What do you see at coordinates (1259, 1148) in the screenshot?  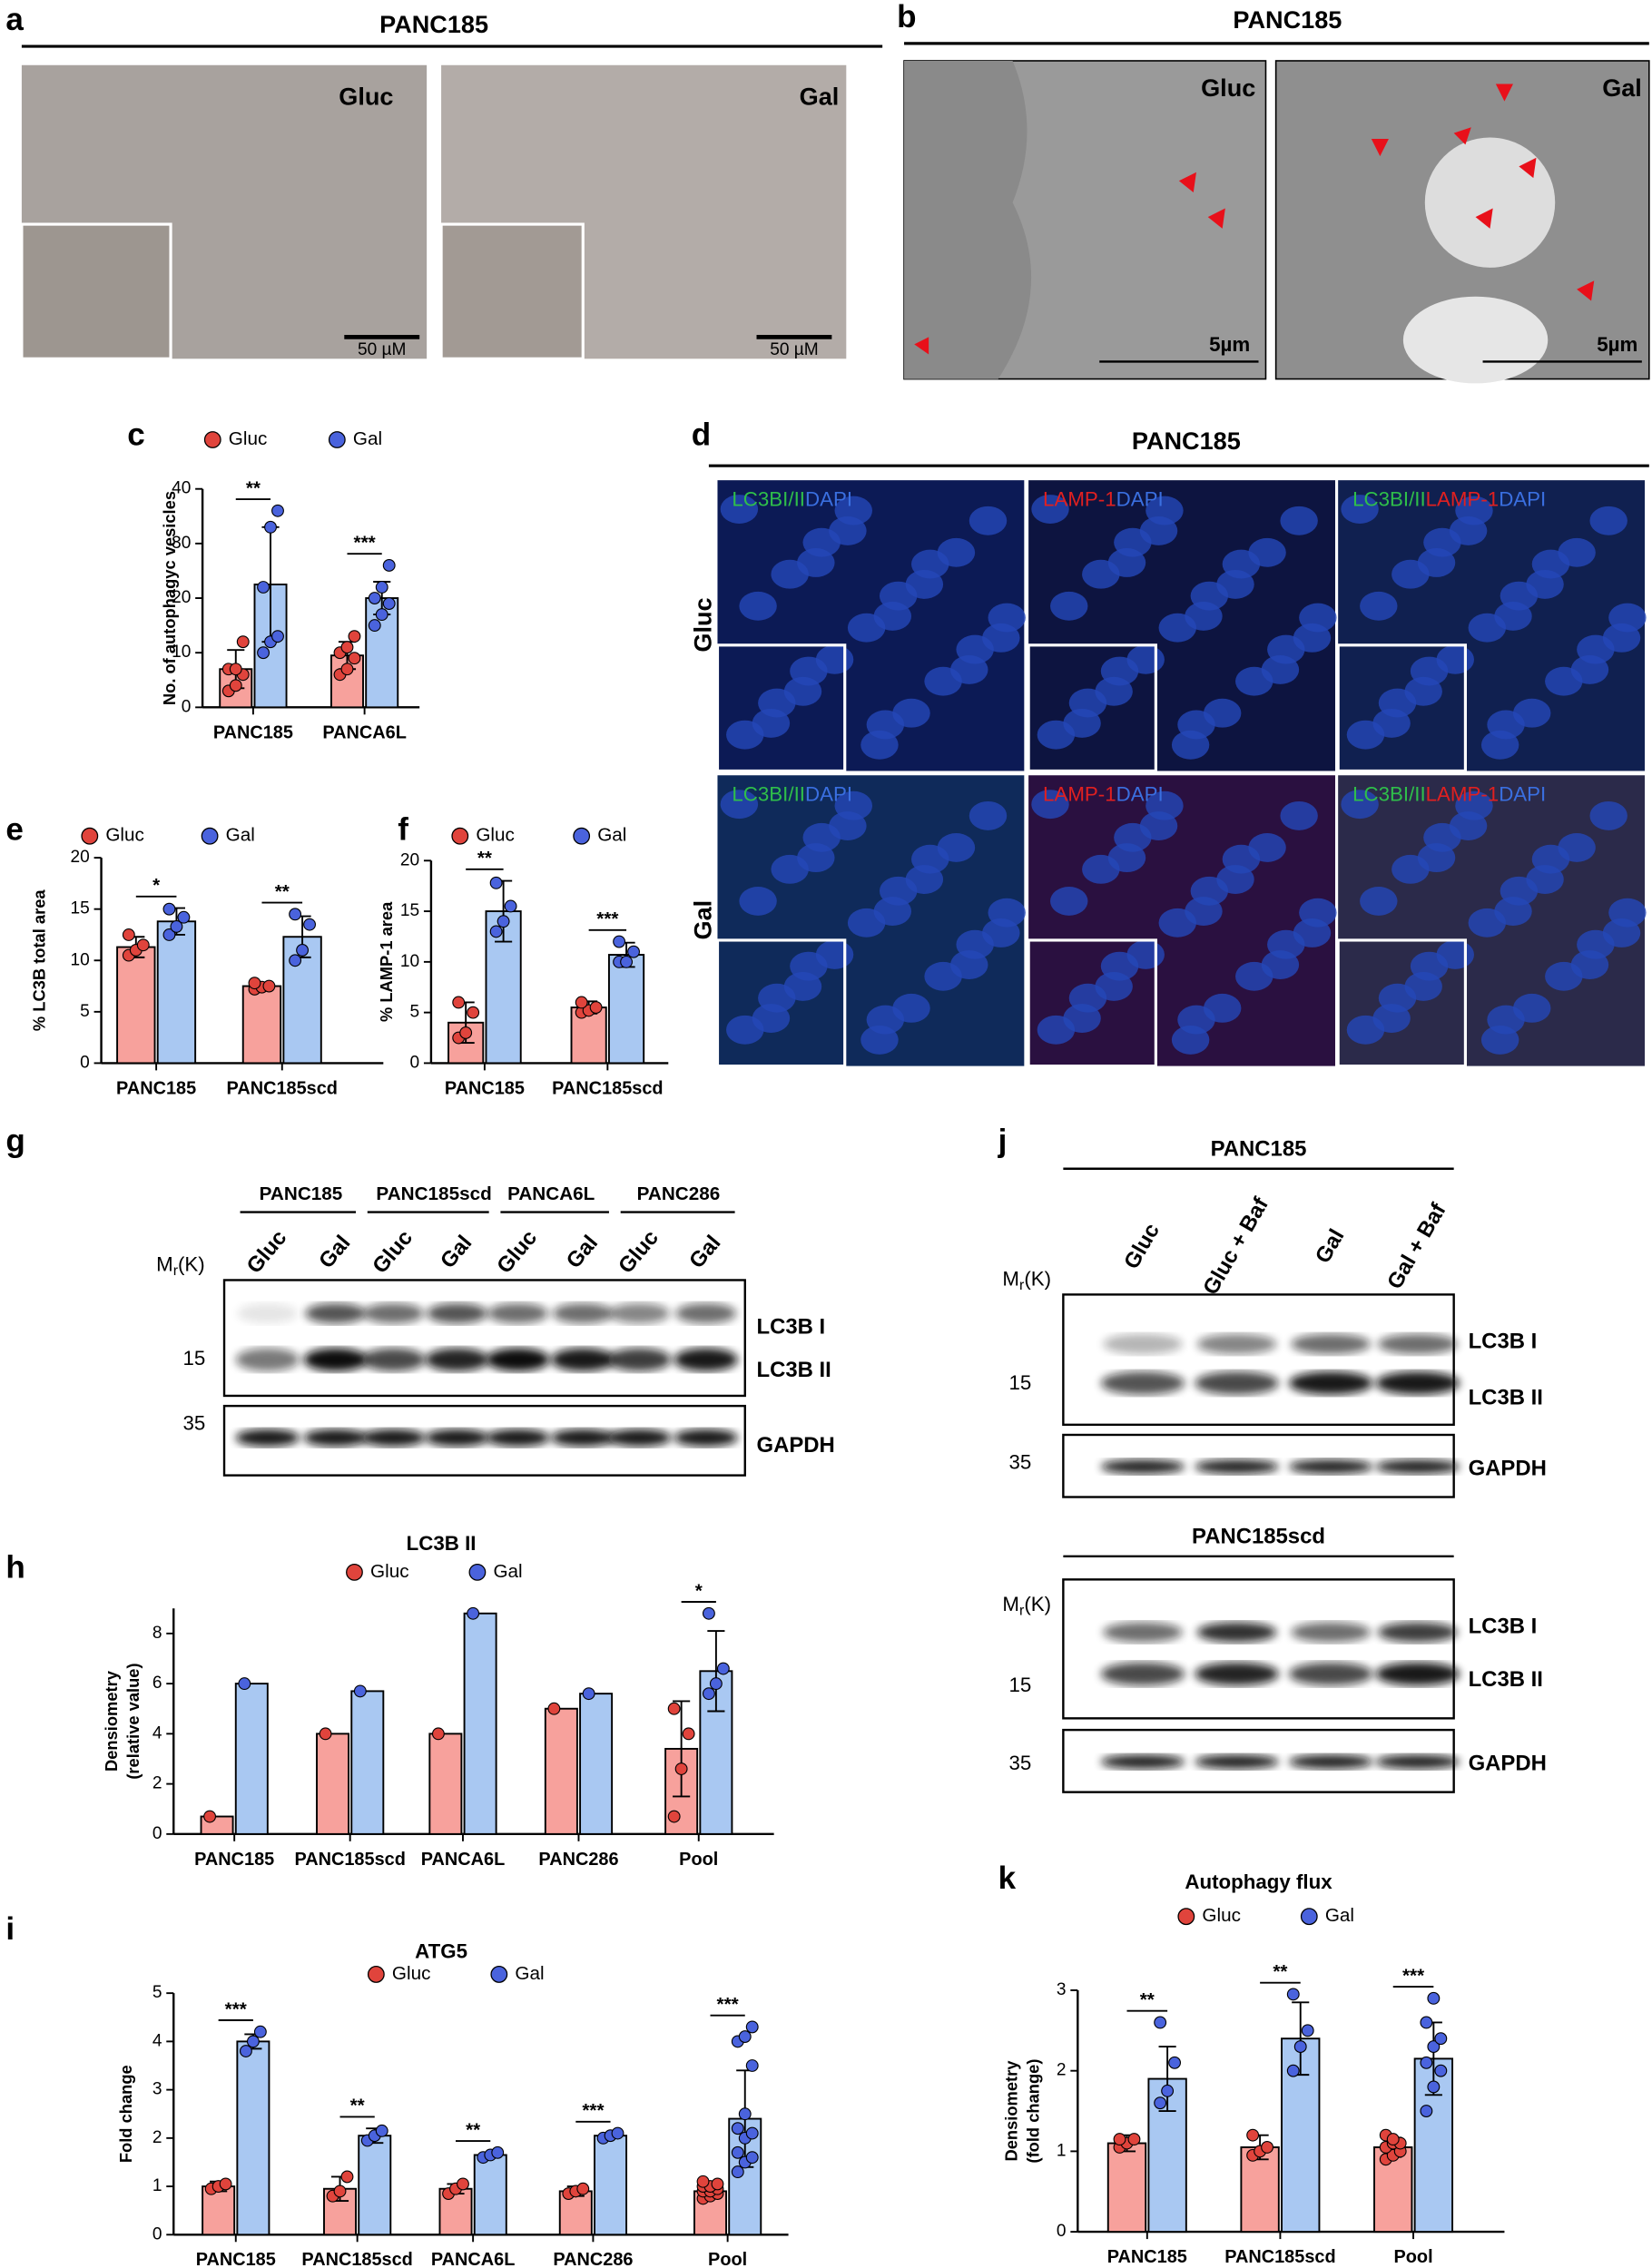 I see `blot-title: PANC185` at bounding box center [1259, 1148].